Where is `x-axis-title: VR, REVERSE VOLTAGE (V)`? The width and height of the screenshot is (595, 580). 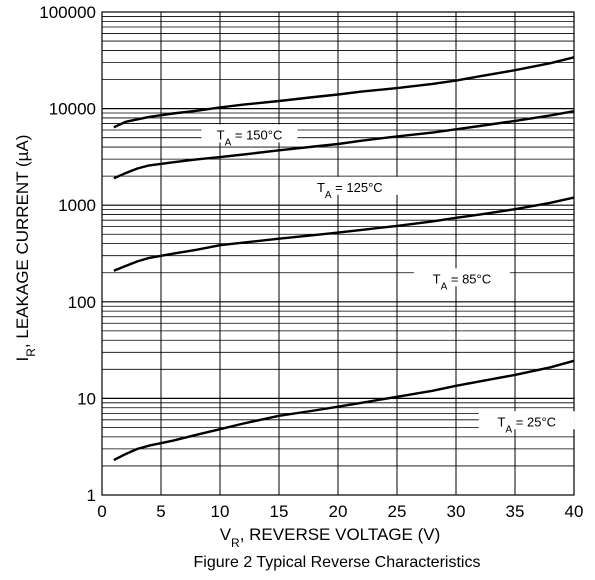 x-axis-title: VR, REVERSE VOLTAGE (V) is located at coordinates (330, 537).